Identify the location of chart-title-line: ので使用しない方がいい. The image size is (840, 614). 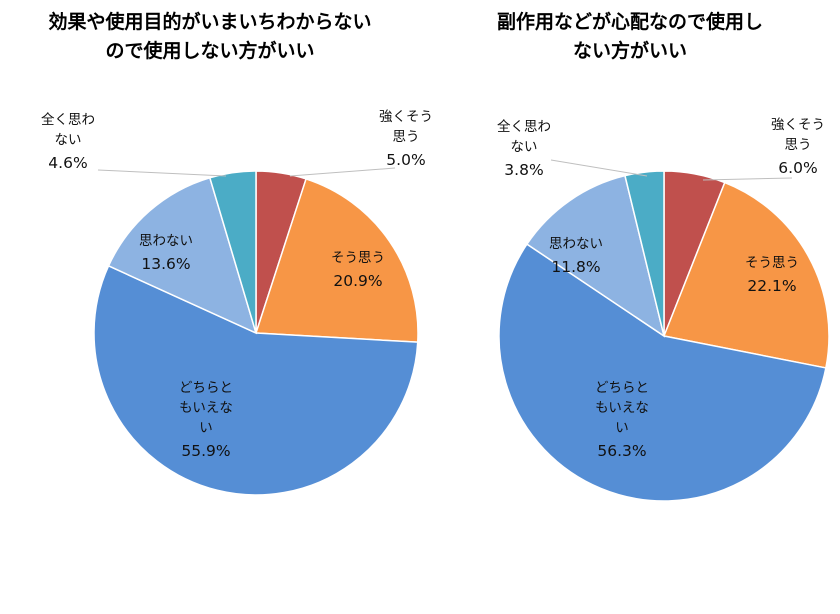
(210, 51).